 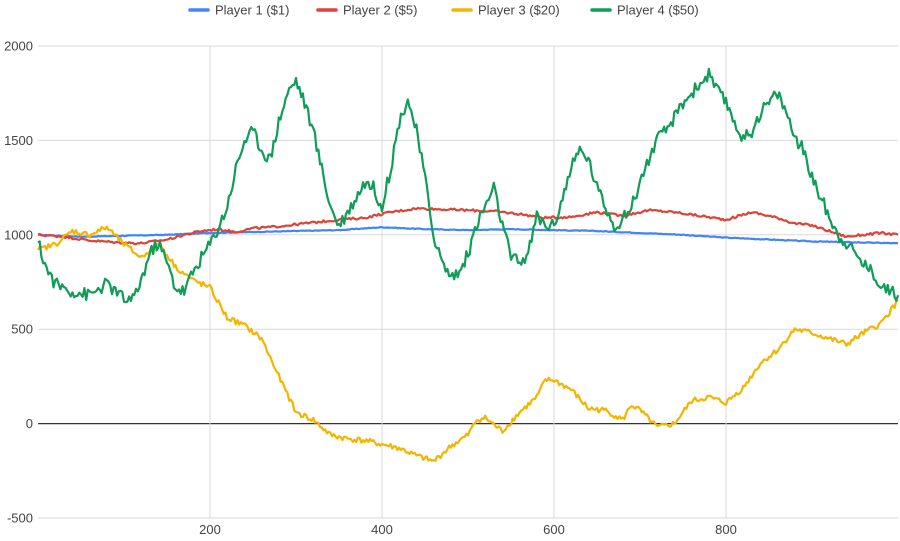 What do you see at coordinates (726, 529) in the screenshot?
I see `x-tick-label: 800` at bounding box center [726, 529].